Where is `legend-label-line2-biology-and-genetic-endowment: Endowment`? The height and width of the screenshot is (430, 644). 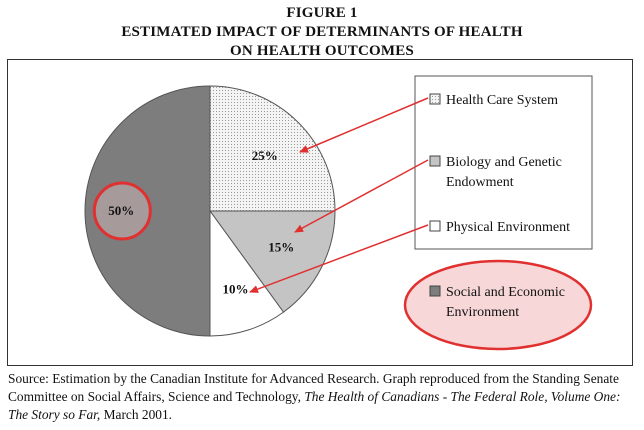
legend-label-line2-biology-and-genetic-endowment: Endowment is located at coordinates (480, 182).